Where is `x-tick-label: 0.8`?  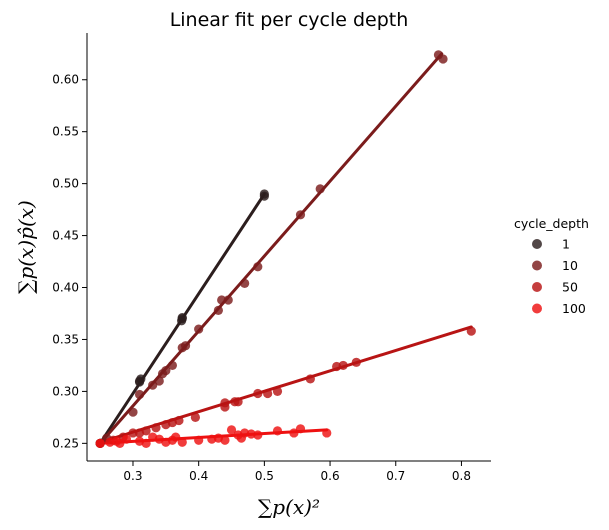 x-tick-label: 0.8 is located at coordinates (461, 476).